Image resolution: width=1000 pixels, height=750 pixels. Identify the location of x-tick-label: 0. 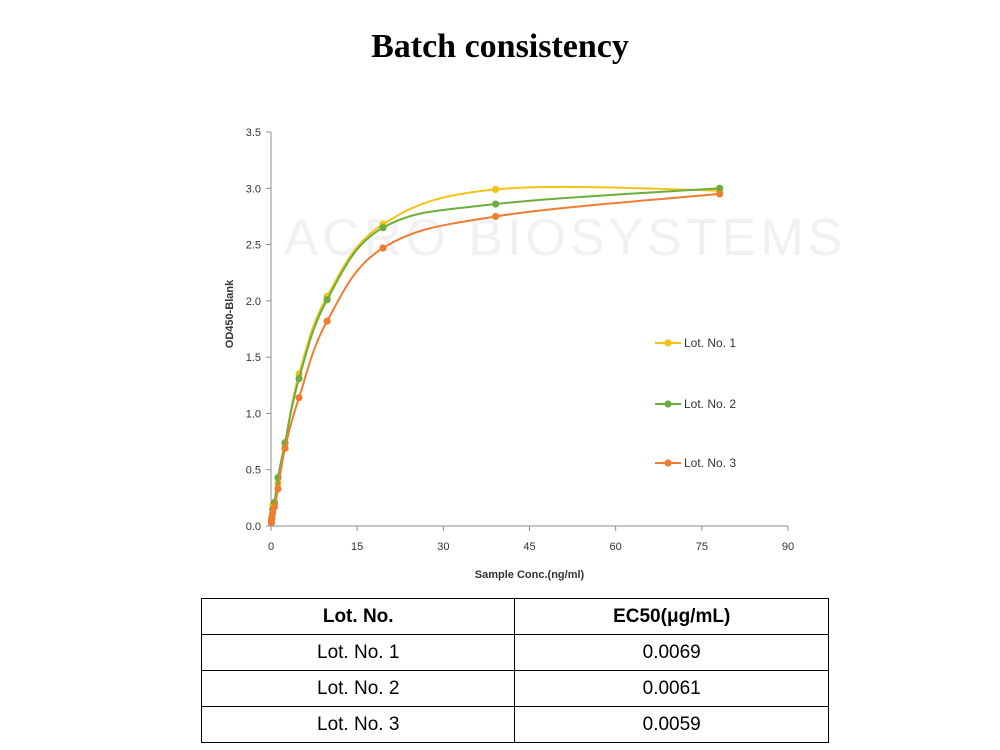
(271, 547).